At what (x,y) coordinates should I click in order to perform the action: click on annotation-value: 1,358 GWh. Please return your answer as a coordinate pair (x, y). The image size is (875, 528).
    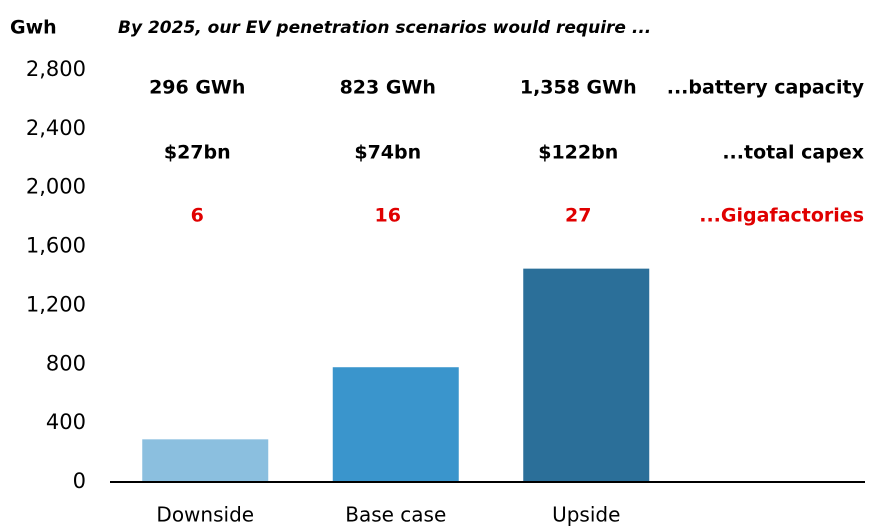
    Looking at the image, I should click on (578, 88).